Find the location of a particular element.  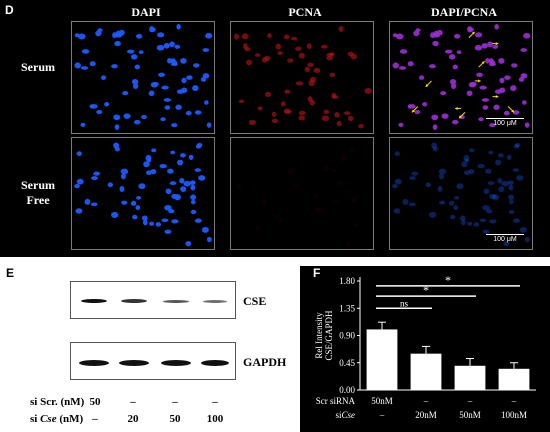

row-label-si-cse: siCse is located at coordinates (345, 415).